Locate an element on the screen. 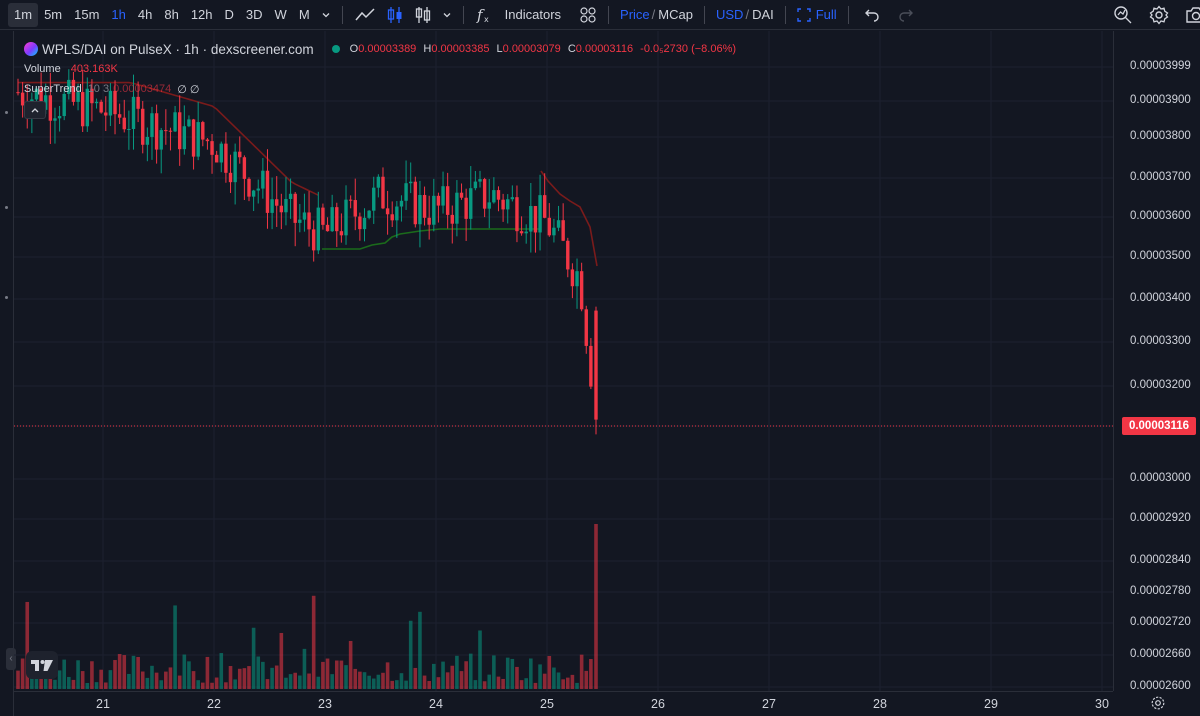 The width and height of the screenshot is (1200, 716). candles-icon is located at coordinates (395, 15).